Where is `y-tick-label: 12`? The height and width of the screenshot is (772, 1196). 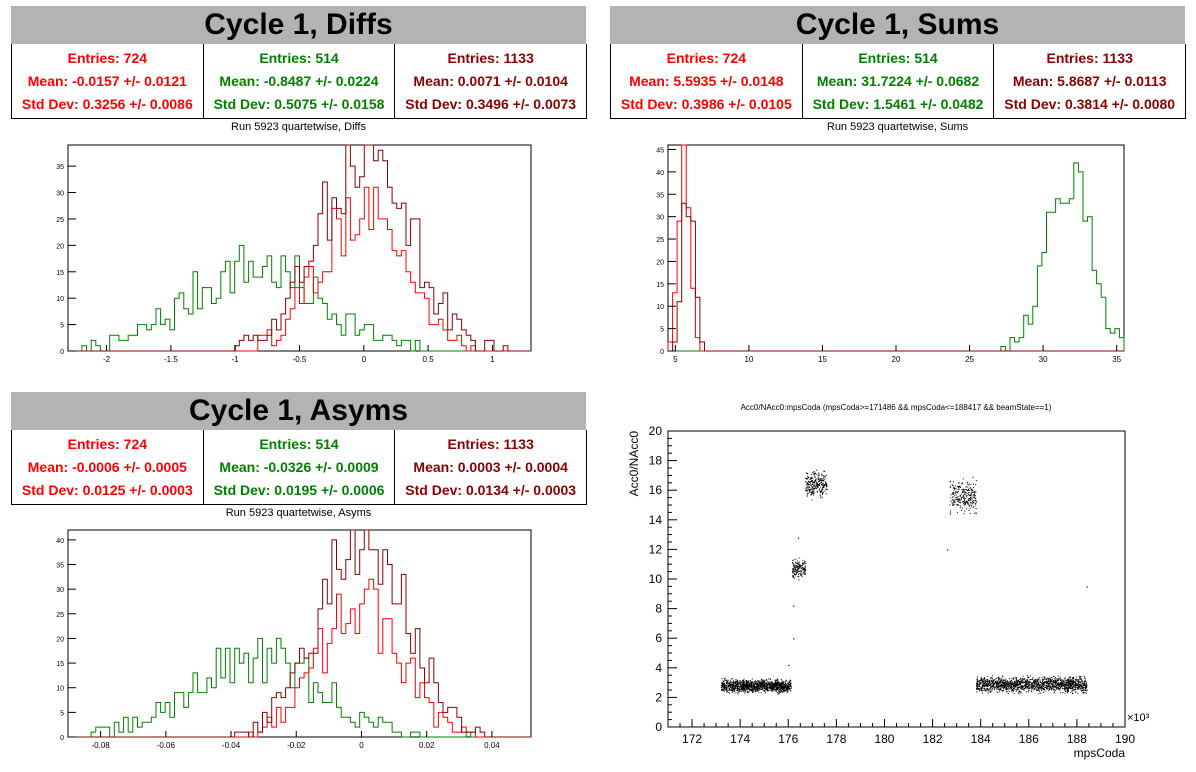 y-tick-label: 12 is located at coordinates (656, 549).